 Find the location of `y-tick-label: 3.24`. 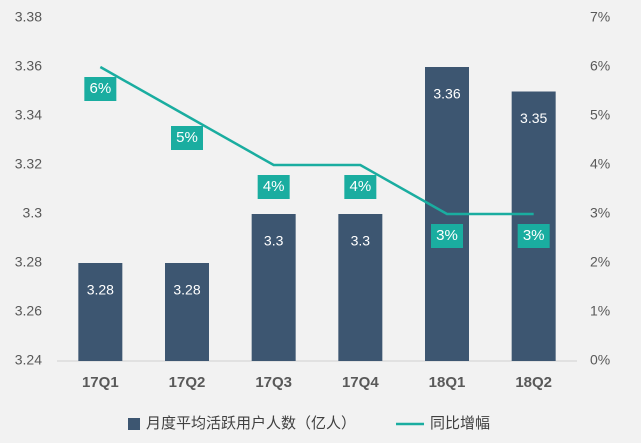

y-tick-label: 3.24 is located at coordinates (28, 360).